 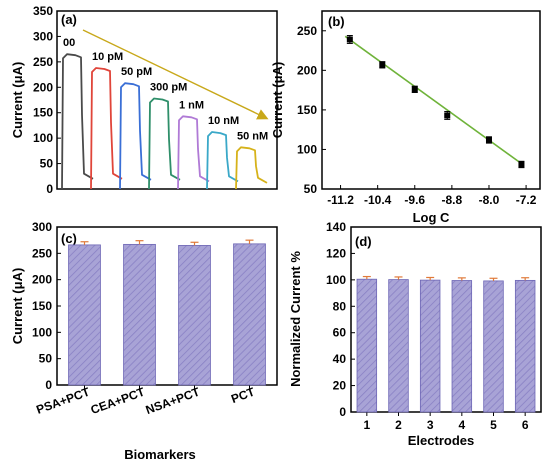 I want to click on b-xtick-label: -9.6, so click(x=414, y=200).